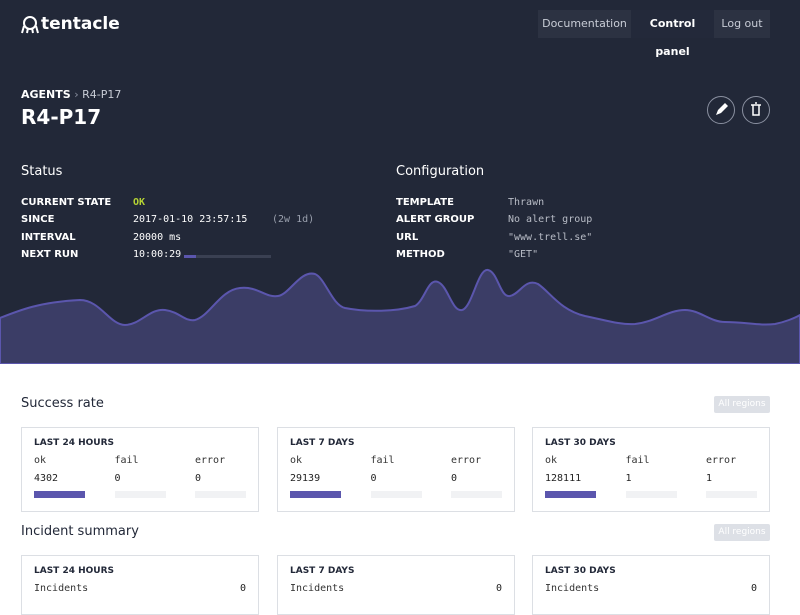  What do you see at coordinates (62, 403) in the screenshot?
I see `section-heading: Success rate` at bounding box center [62, 403].